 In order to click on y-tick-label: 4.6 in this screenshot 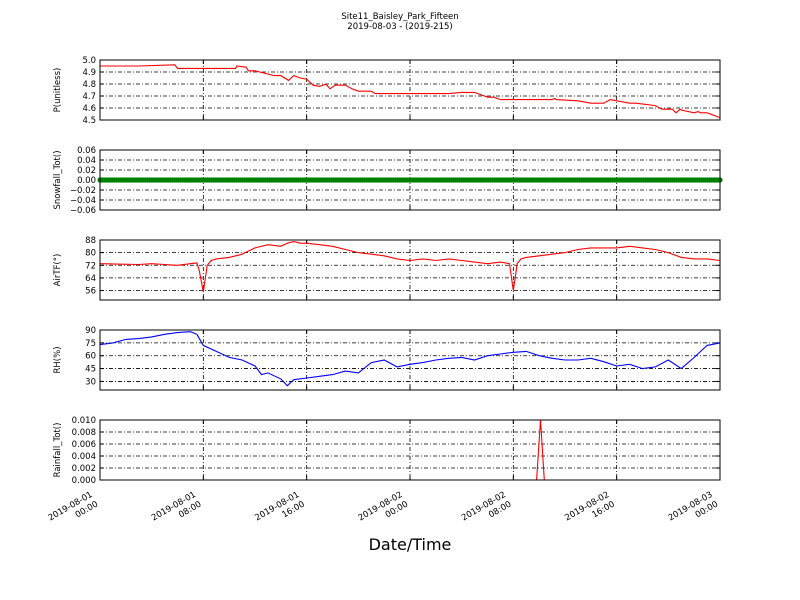, I will do `click(89, 109)`.